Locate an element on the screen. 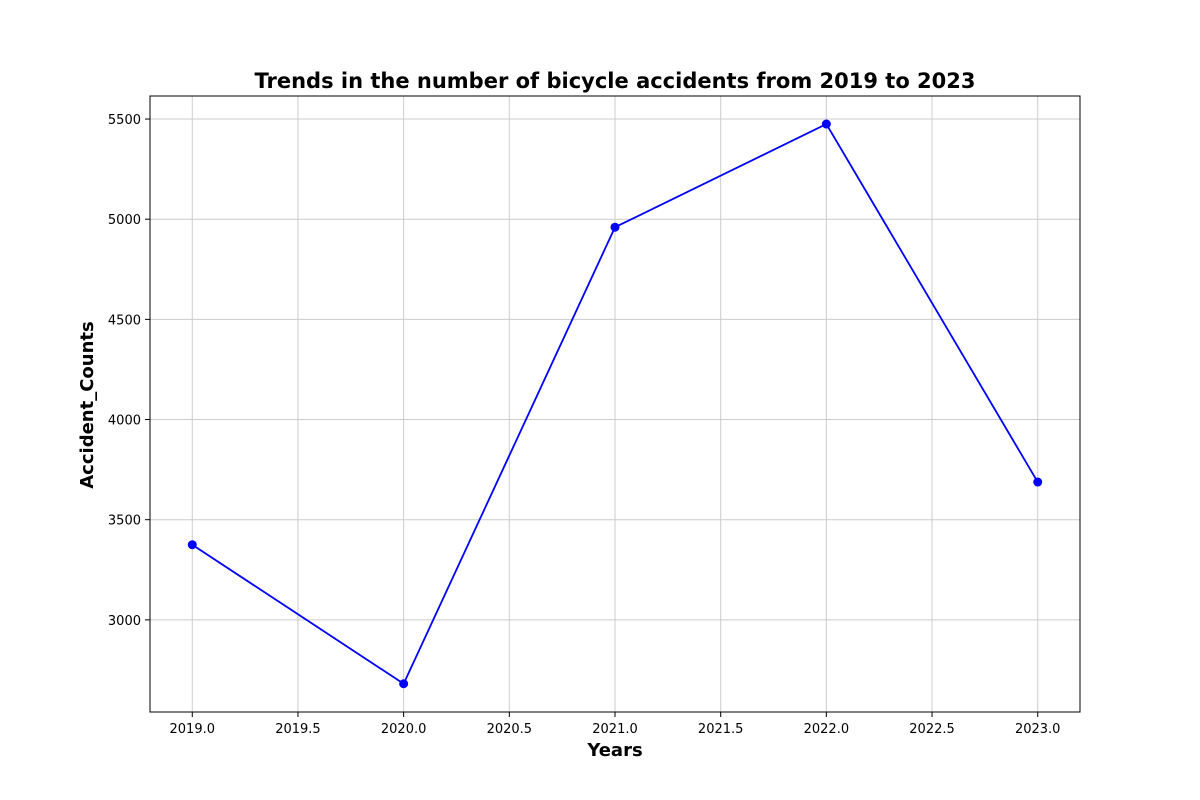 The height and width of the screenshot is (800, 1200). x-tick-label: 2022.5 is located at coordinates (932, 729).